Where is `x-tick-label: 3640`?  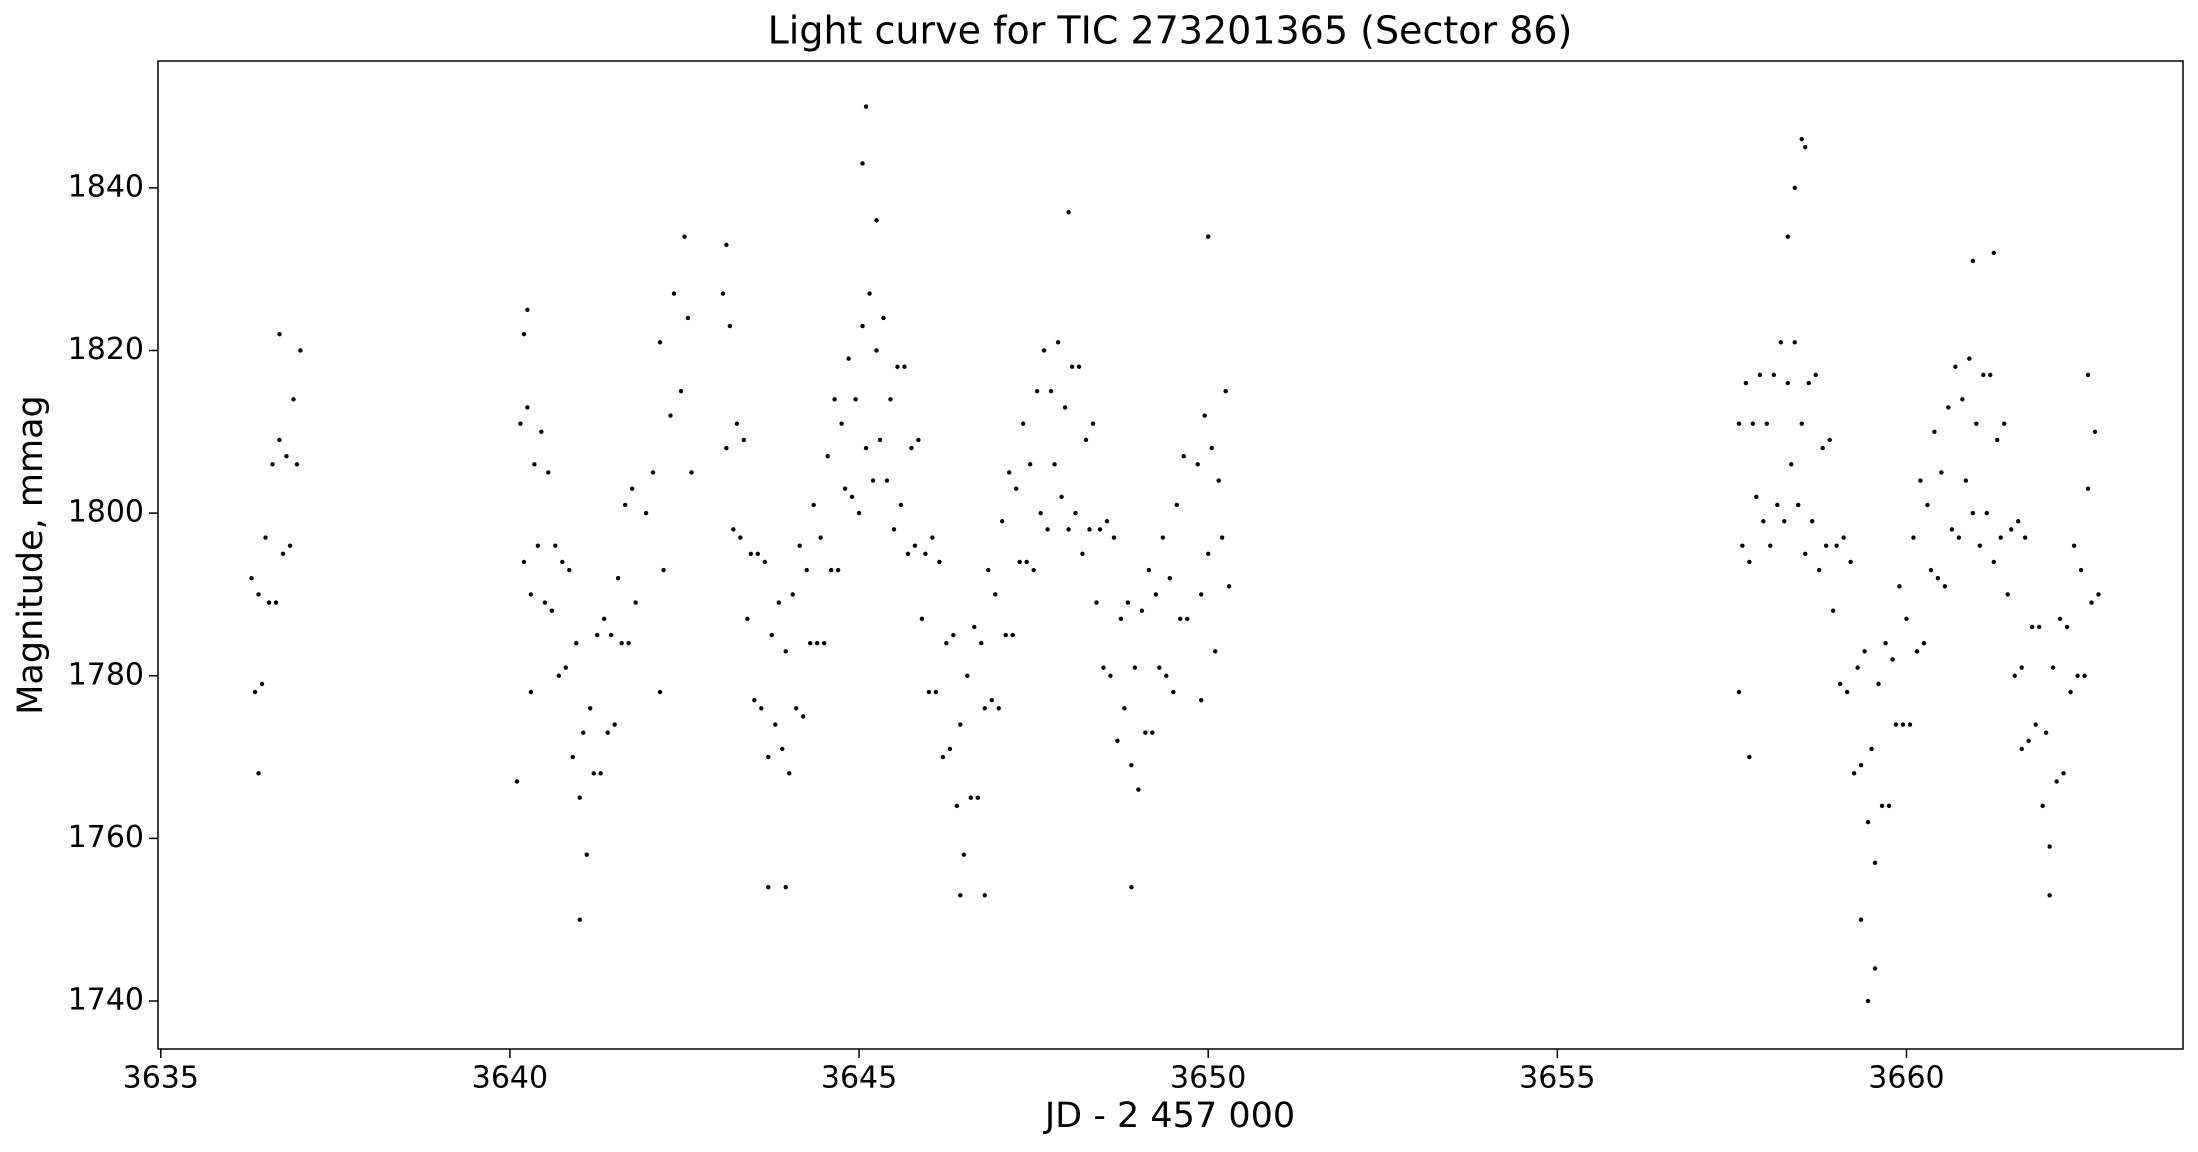
x-tick-label: 3640 is located at coordinates (510, 1078).